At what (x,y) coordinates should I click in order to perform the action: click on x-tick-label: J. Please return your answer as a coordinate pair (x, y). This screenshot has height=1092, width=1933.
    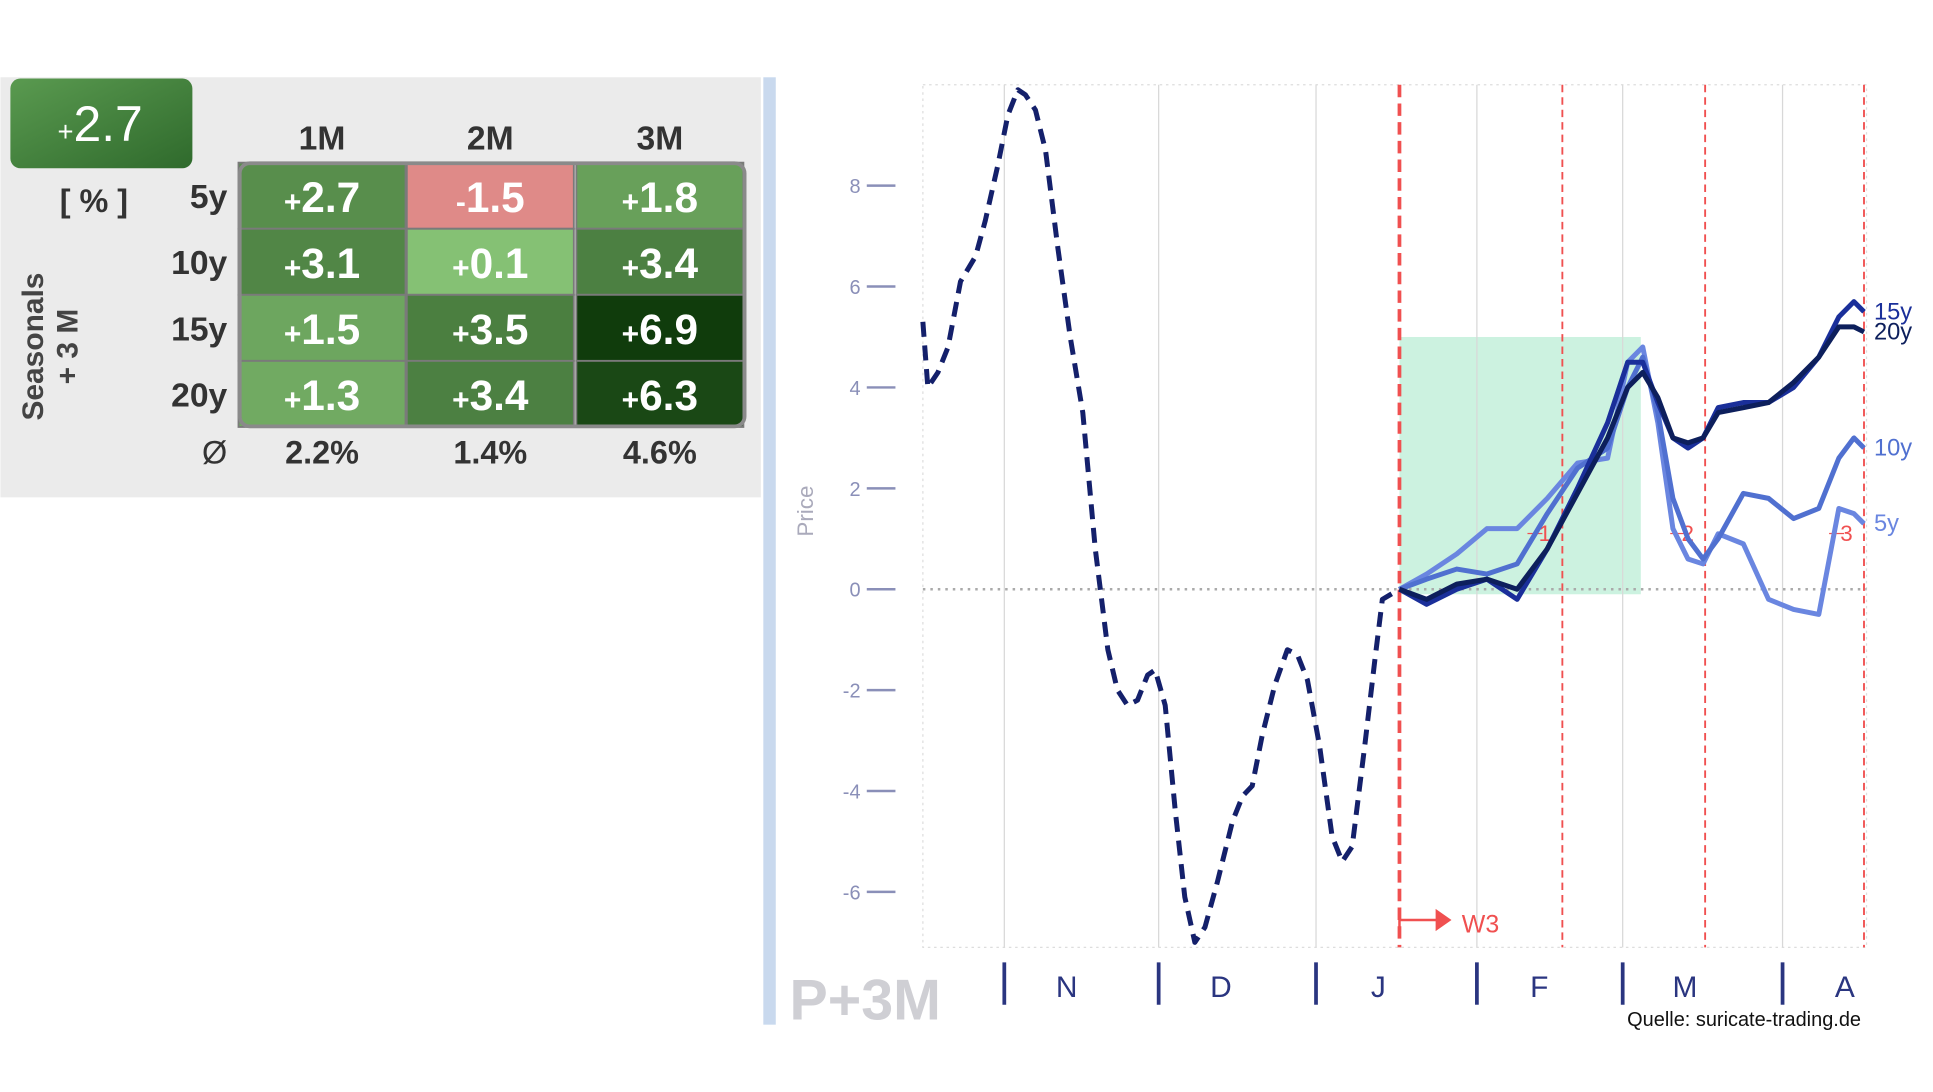
    Looking at the image, I should click on (1378, 987).